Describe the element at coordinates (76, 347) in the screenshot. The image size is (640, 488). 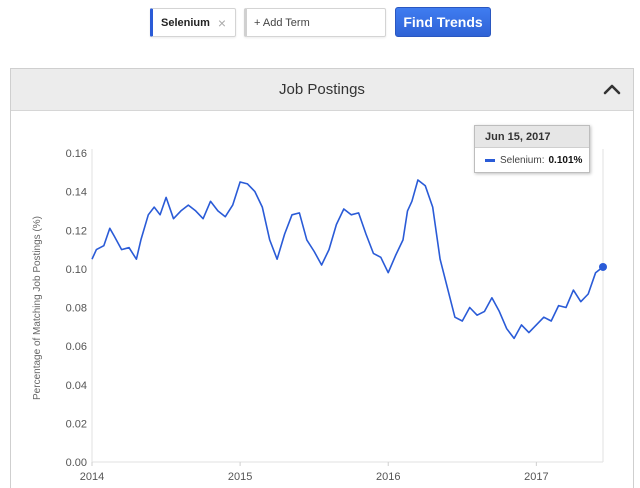
I see `y-tick-label: 0.06` at that location.